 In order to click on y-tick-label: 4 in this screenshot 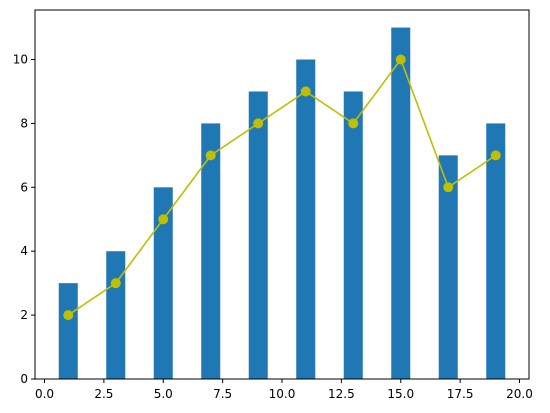, I will do `click(24, 251)`.